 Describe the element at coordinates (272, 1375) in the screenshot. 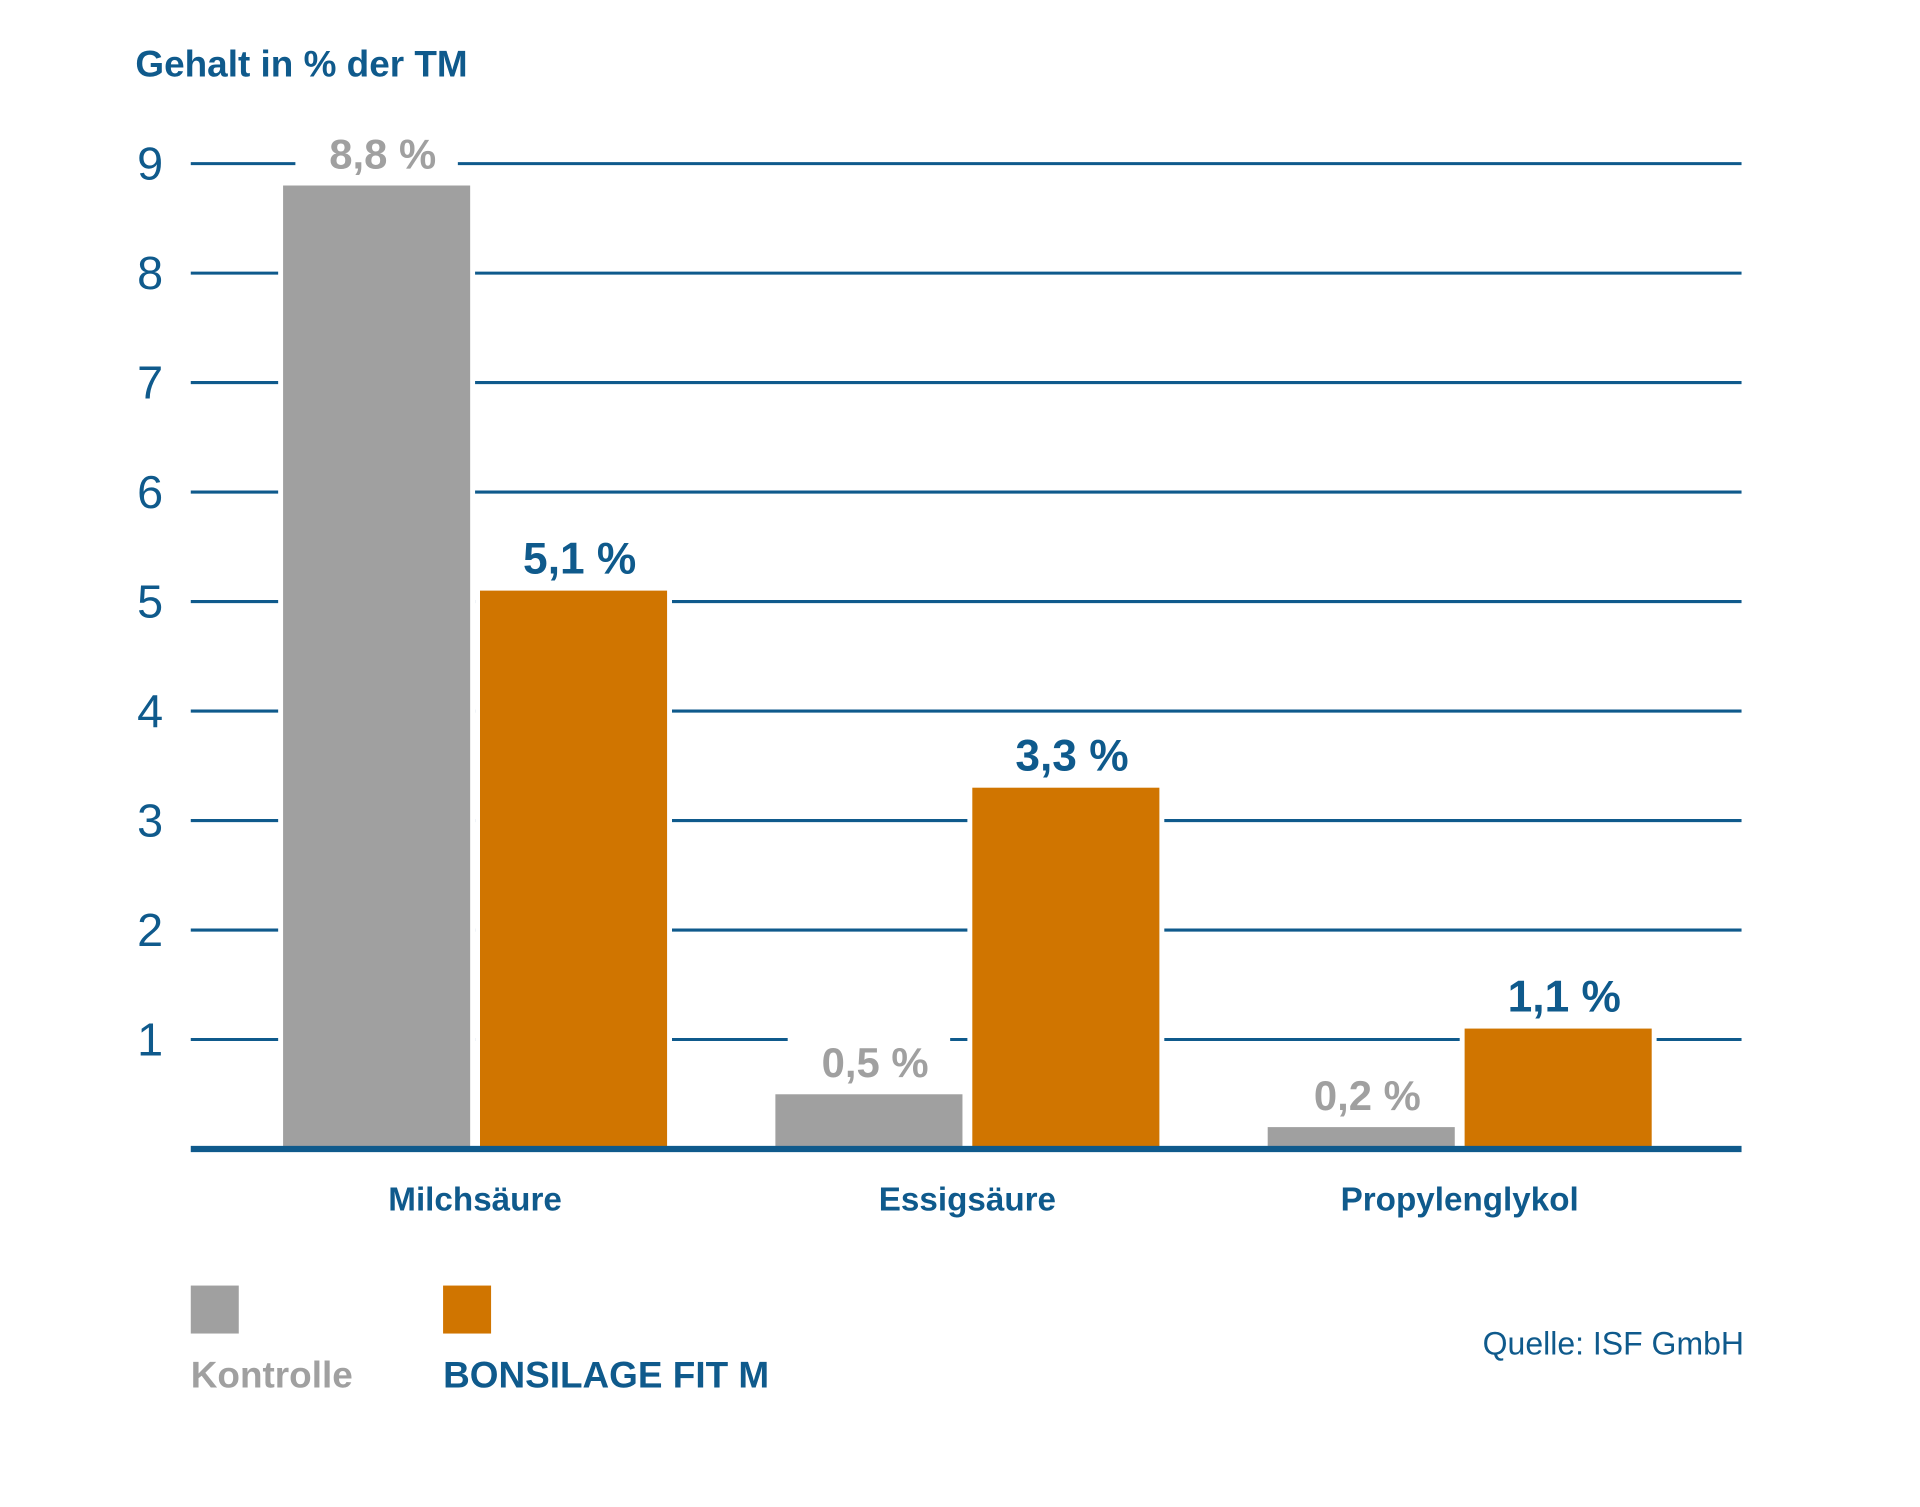

I see `legend-label: Kontrolle` at that location.